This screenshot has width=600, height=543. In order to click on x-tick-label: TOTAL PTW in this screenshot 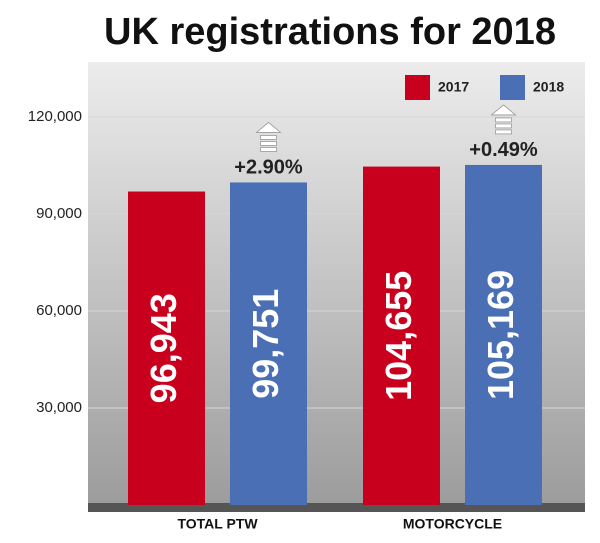, I will do `click(217, 524)`.